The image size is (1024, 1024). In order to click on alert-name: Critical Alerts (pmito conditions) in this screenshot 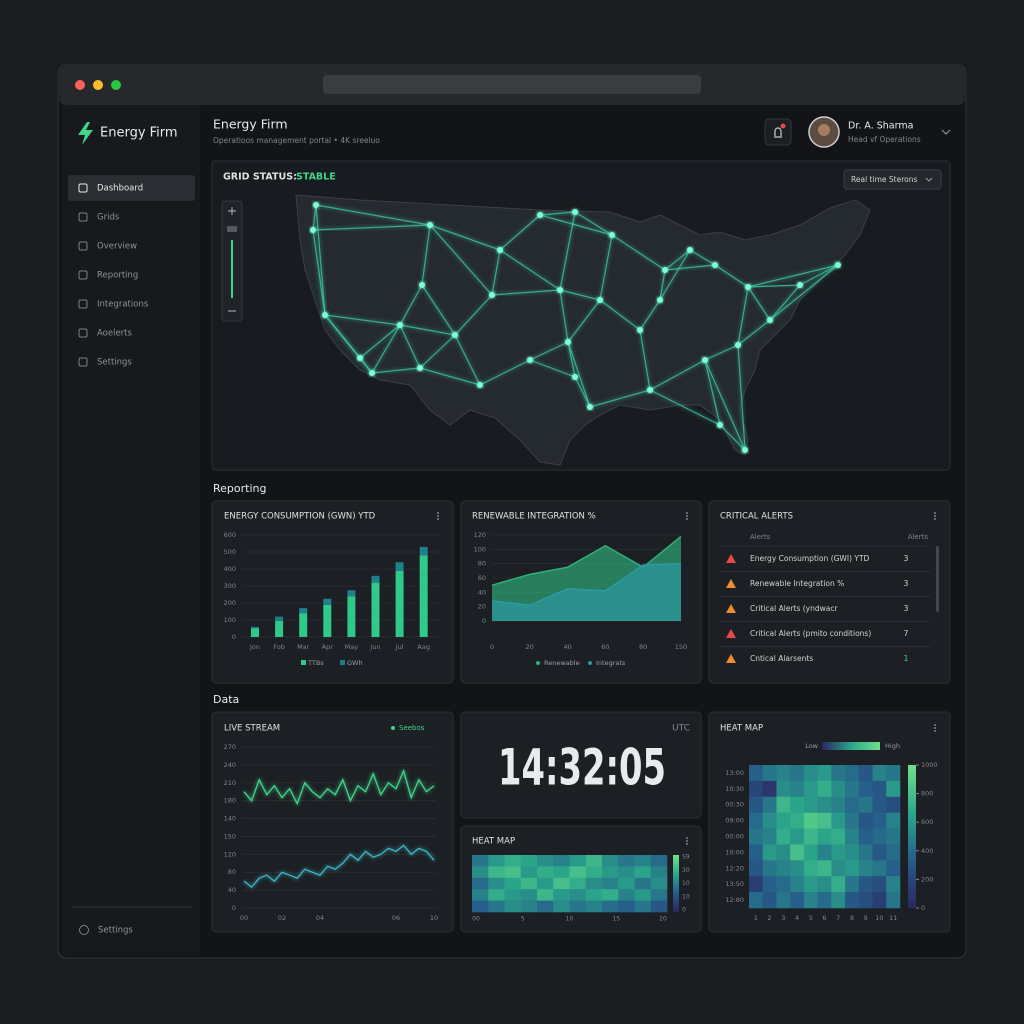, I will do `click(810, 633)`.